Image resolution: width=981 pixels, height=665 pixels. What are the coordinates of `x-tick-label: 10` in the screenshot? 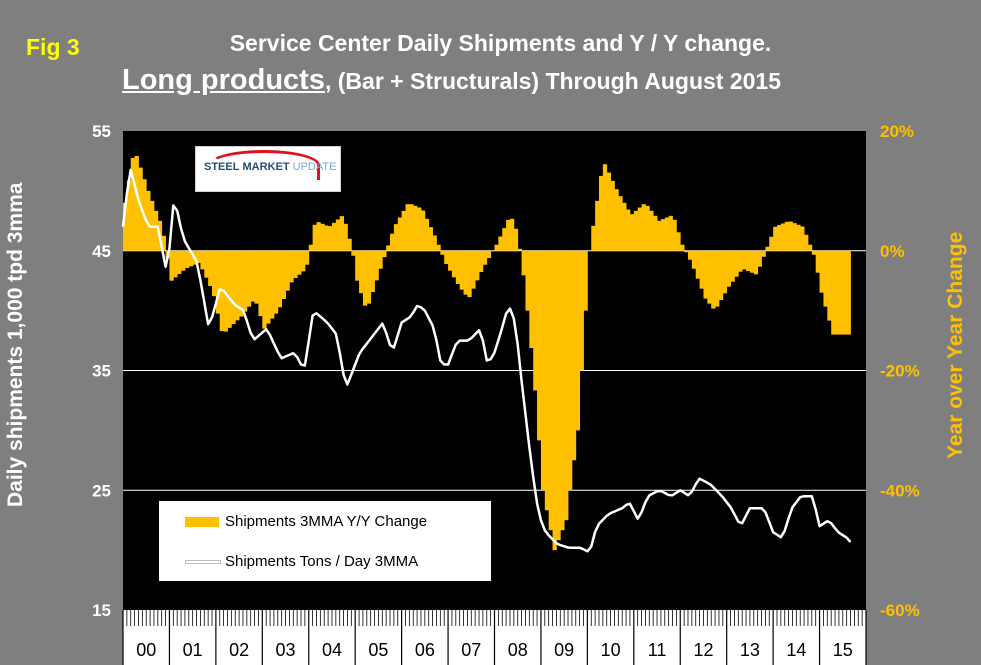 It's located at (611, 650).